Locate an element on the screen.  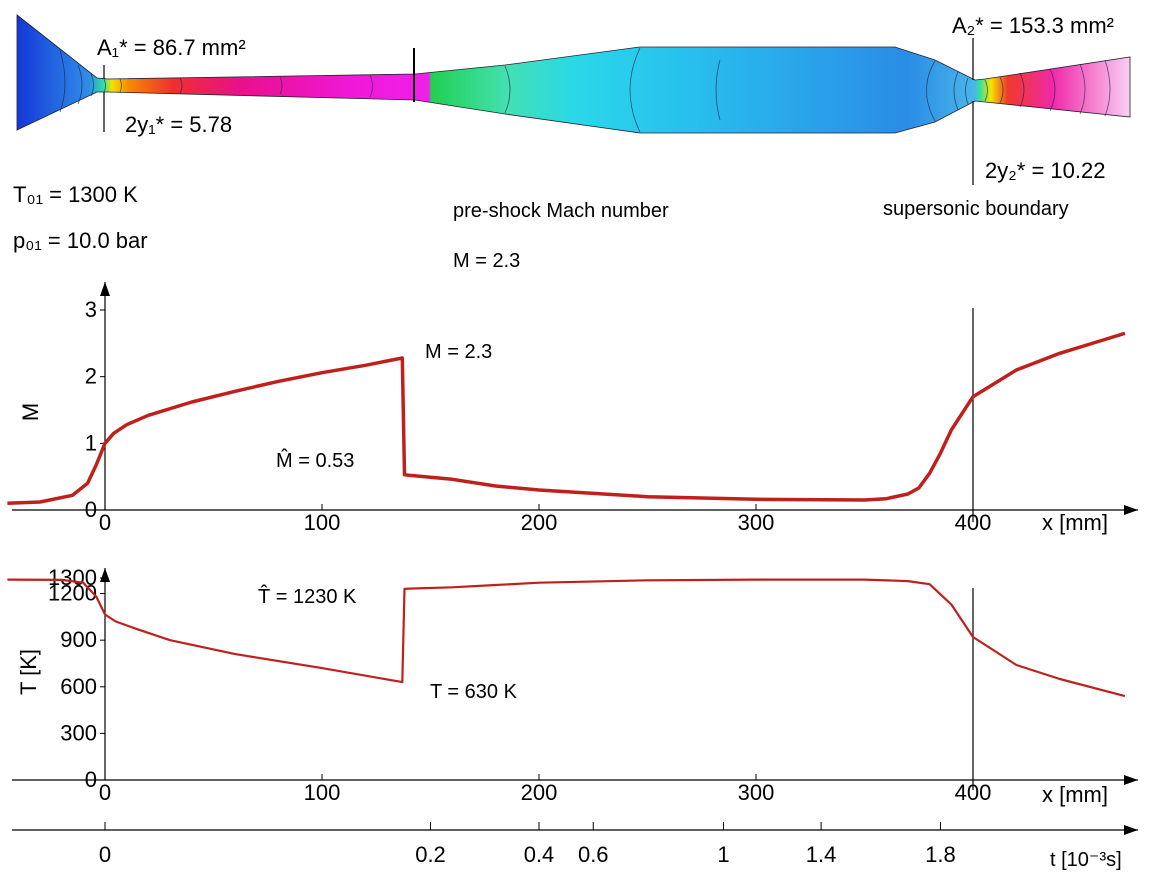
time-axis: 0 0.2 0.4 0.6 1 1.4 1.8 t [10⁻³s] is located at coordinates (575, 846).